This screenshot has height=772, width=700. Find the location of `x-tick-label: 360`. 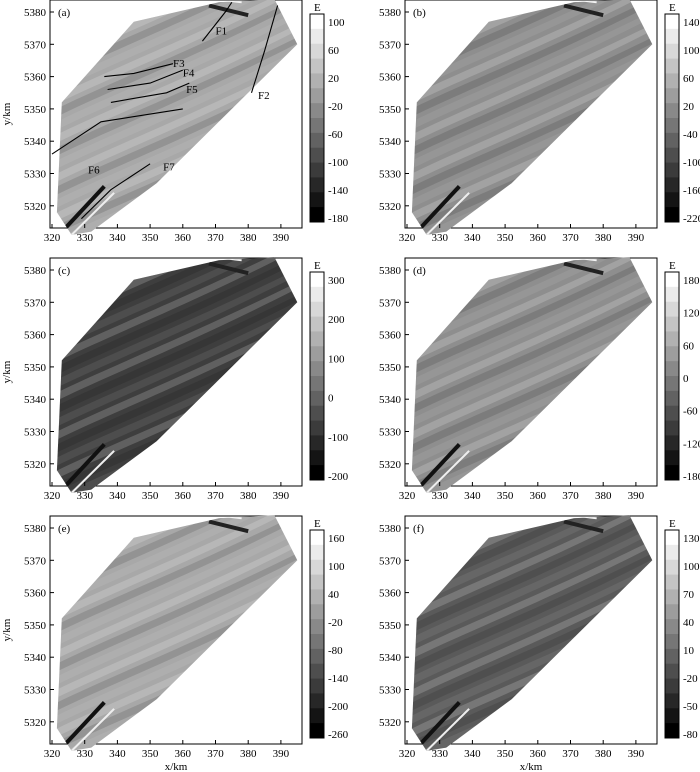

x-tick-label: 360 is located at coordinates (538, 496).